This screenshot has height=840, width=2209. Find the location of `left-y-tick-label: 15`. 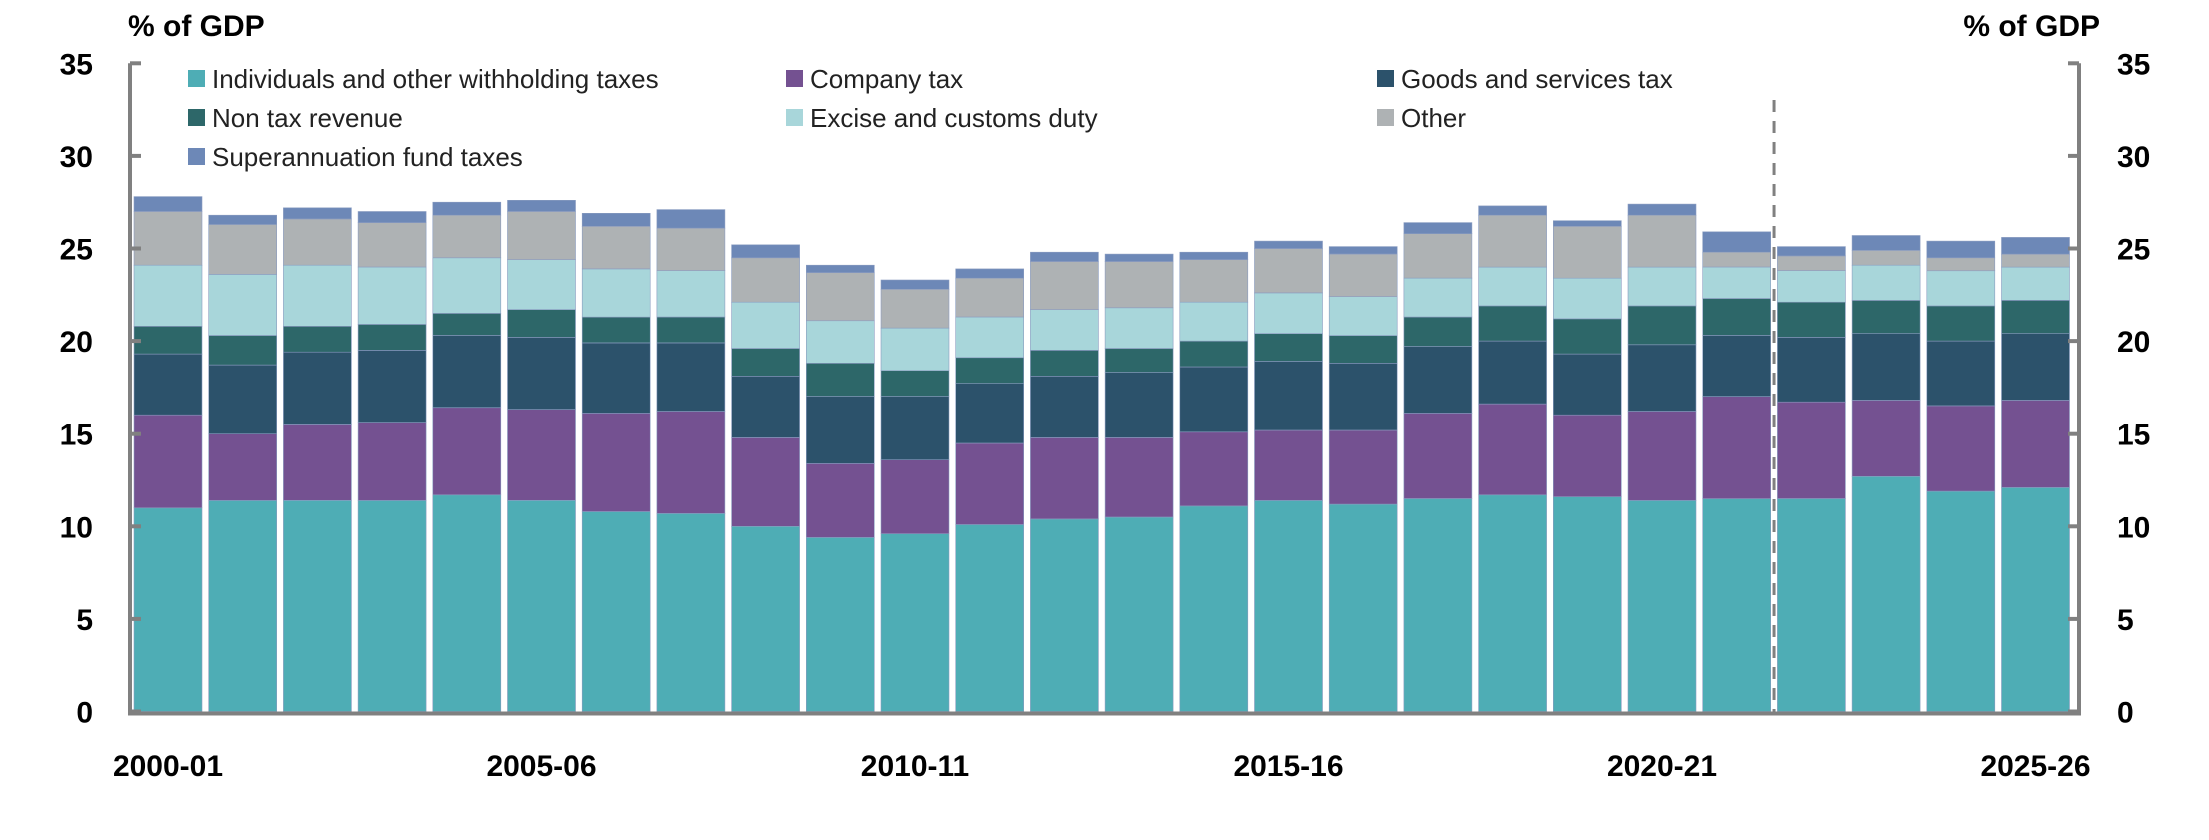

left-y-tick-label: 15 is located at coordinates (76, 435).